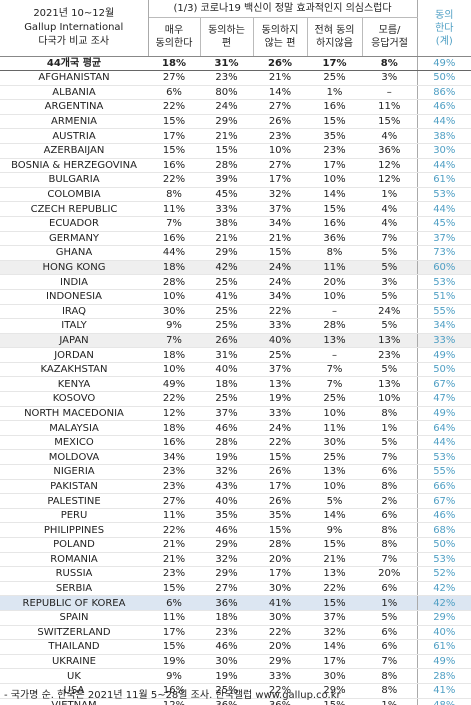 The height and width of the screenshot is (705, 471). What do you see at coordinates (280, 30) in the screenshot?
I see `column-header-line: 동의하지` at bounding box center [280, 30].